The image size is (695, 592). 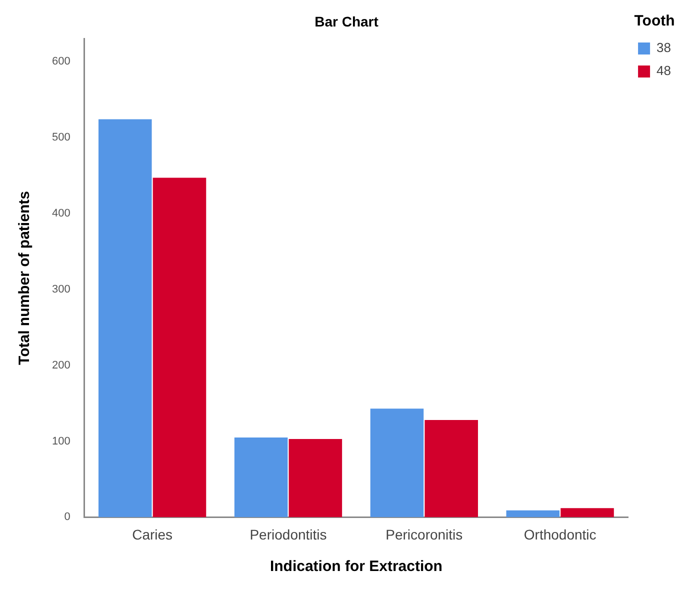 I want to click on chart-title: Bar Chart, so click(x=346, y=21).